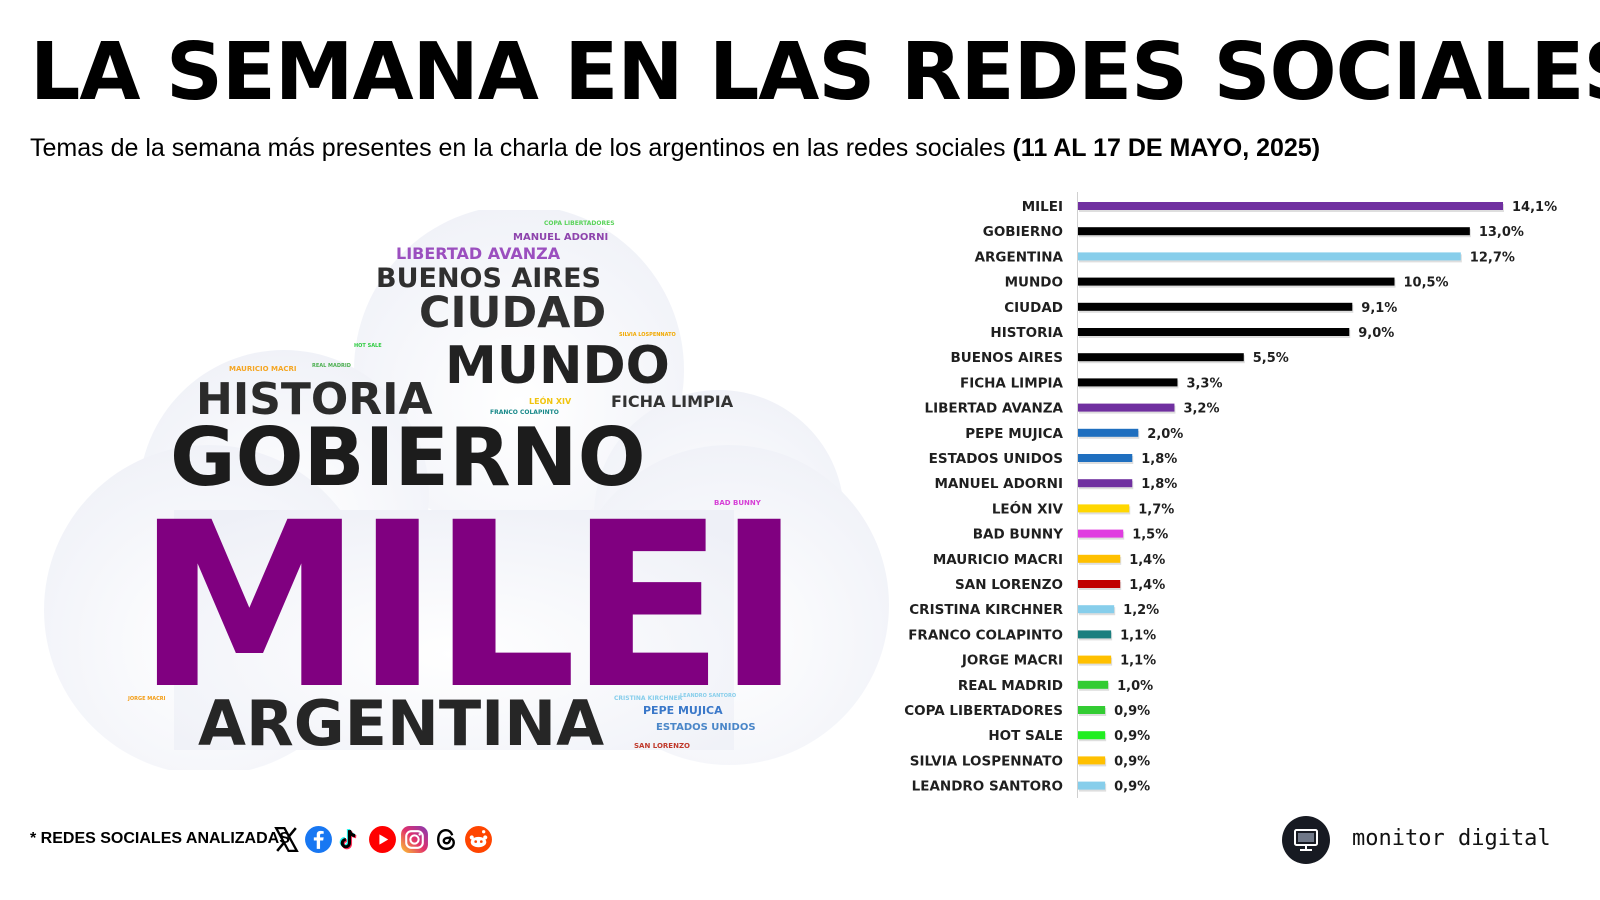 This screenshot has width=1600, height=900. Describe the element at coordinates (469, 606) in the screenshot. I see `cloud-word: MILEI` at that location.